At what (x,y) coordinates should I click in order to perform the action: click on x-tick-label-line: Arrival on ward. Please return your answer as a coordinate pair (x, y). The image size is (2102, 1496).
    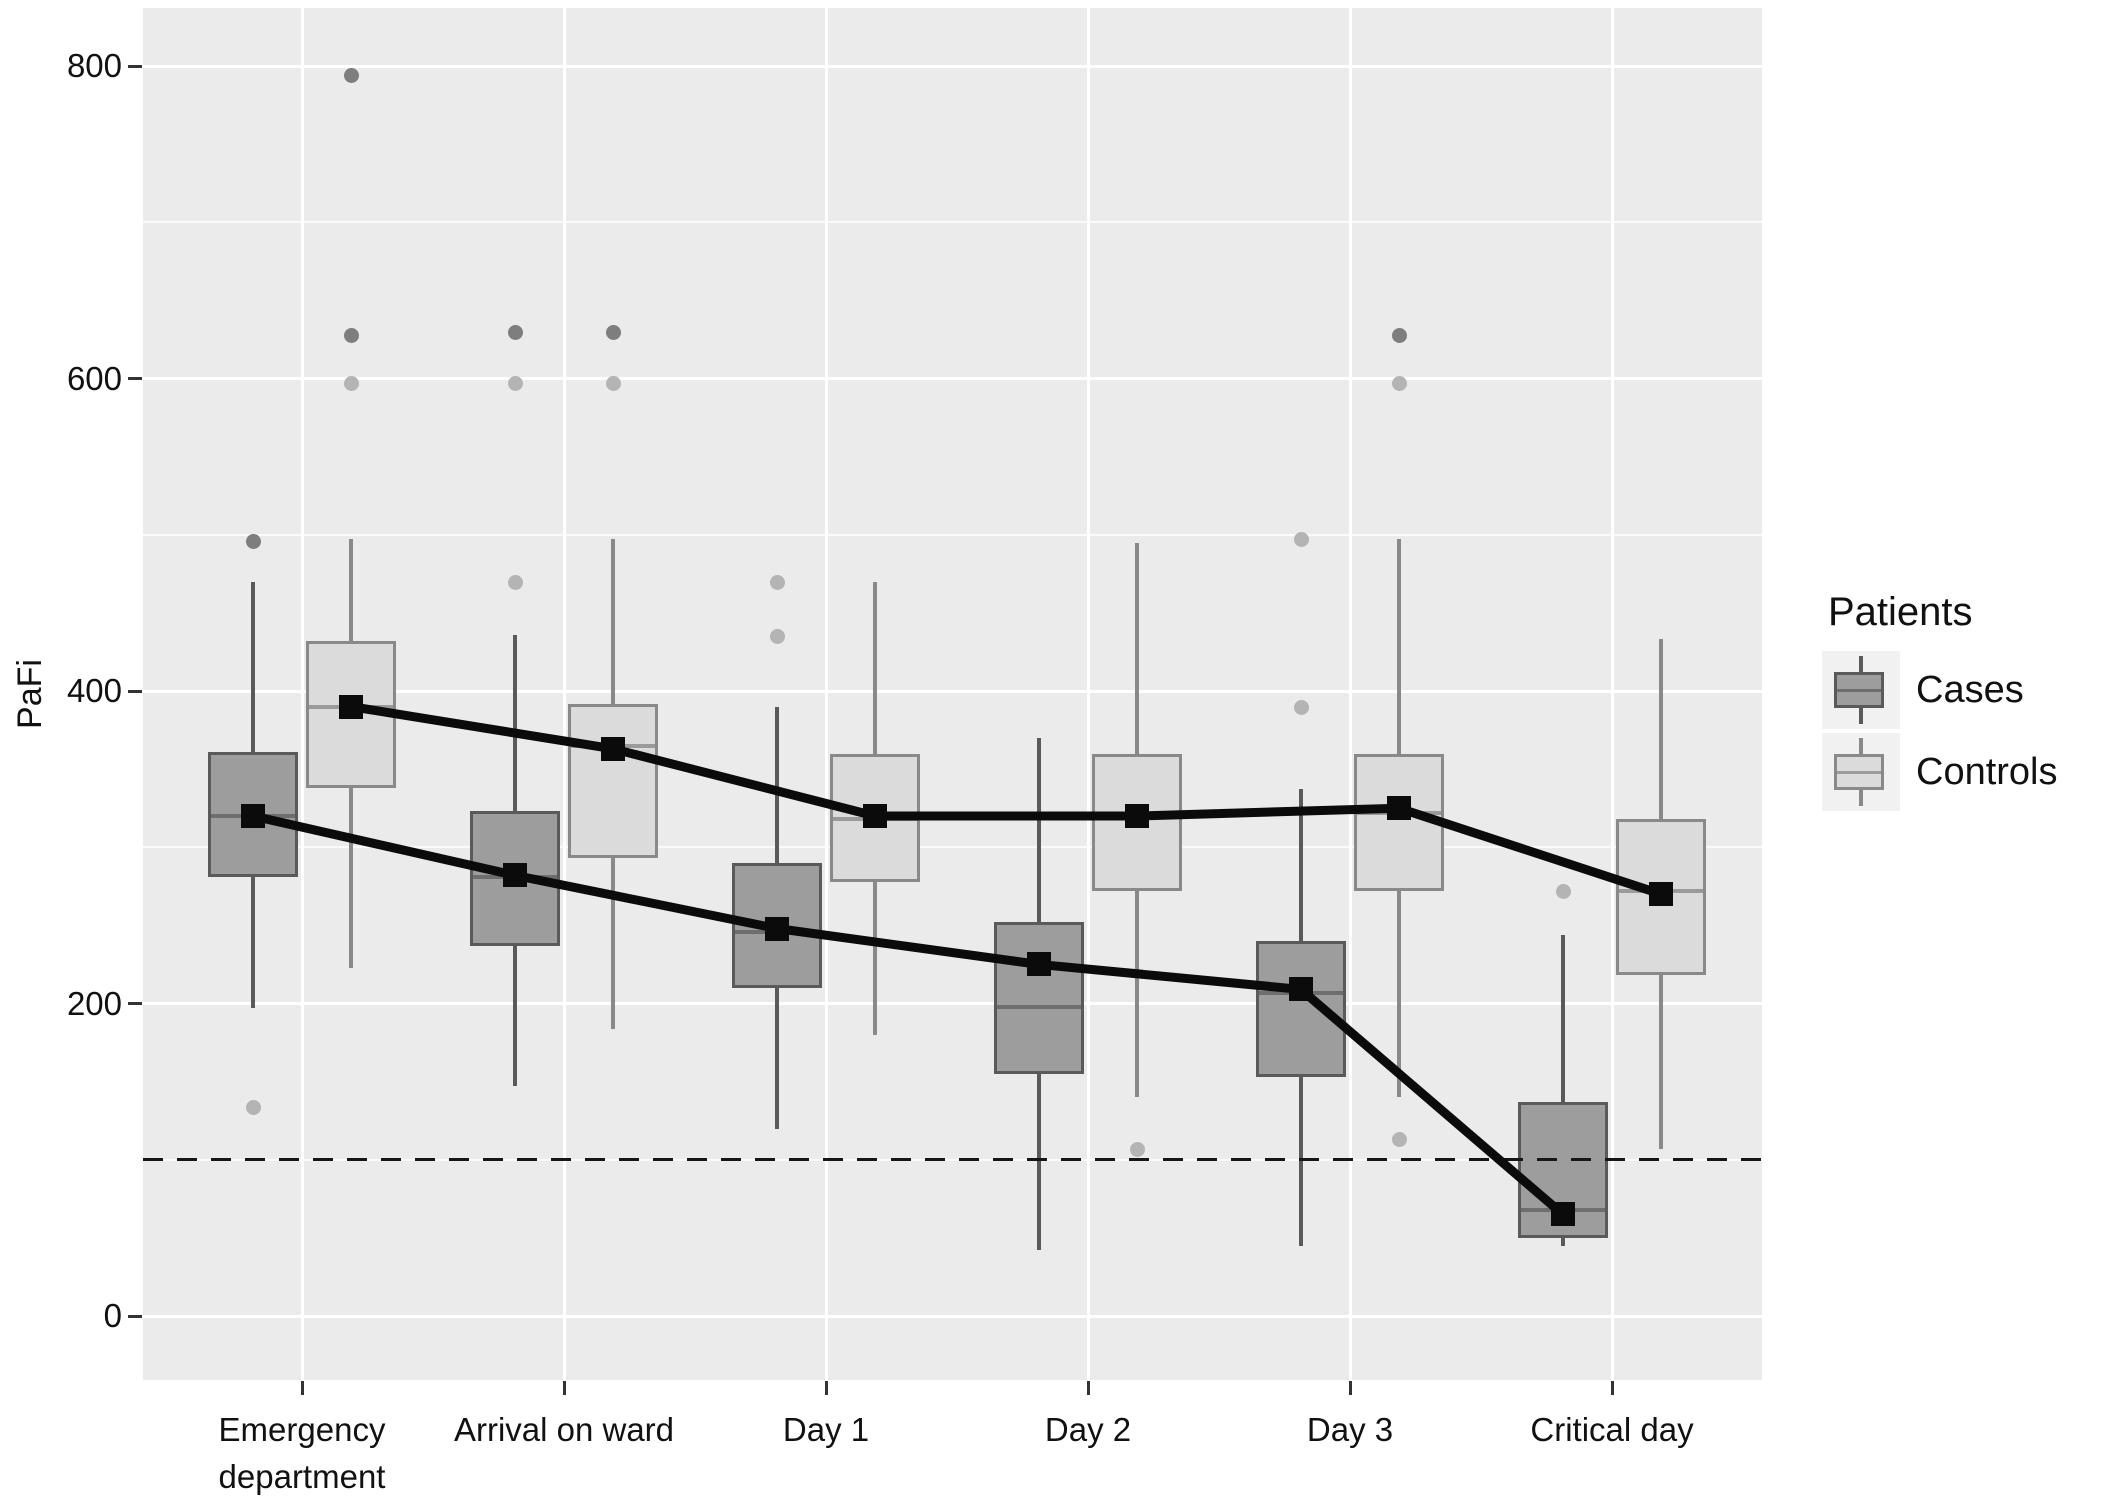
    Looking at the image, I should click on (564, 1429).